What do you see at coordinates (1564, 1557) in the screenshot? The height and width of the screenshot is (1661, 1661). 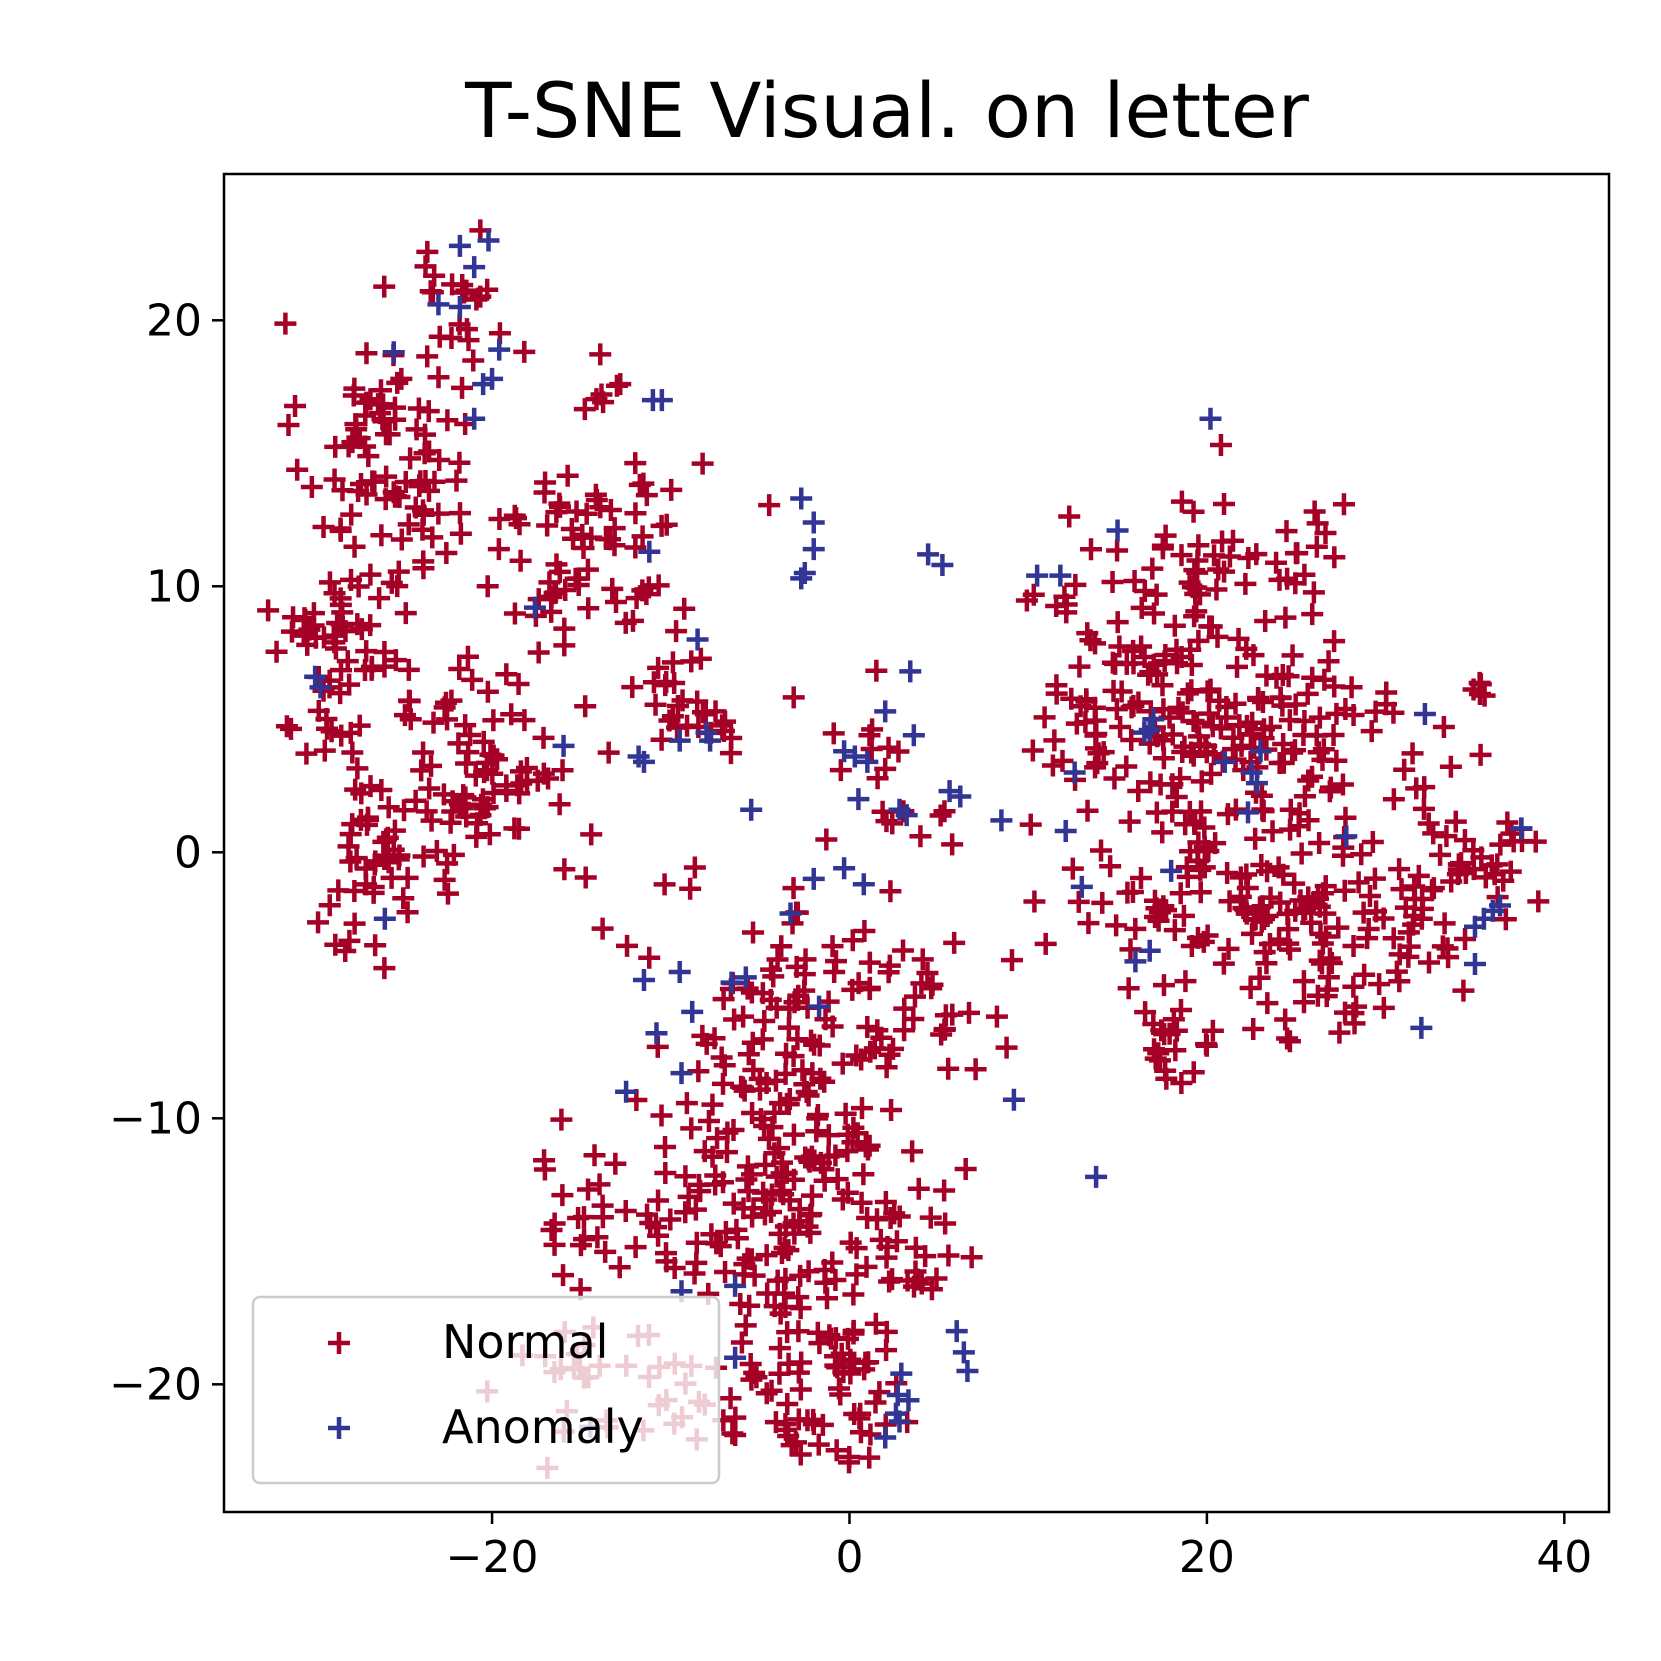 I see `x-tick-label: 40` at bounding box center [1564, 1557].